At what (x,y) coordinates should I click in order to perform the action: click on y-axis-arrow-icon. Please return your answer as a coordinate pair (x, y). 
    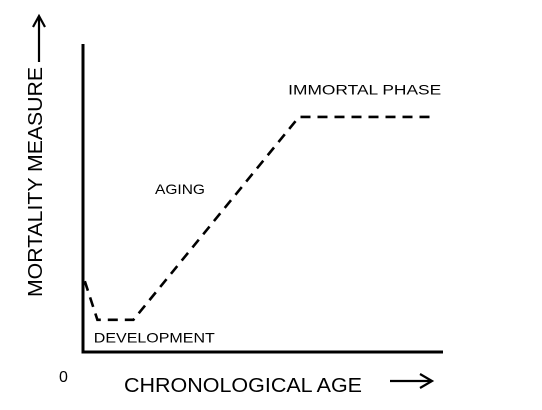
    Looking at the image, I should click on (39, 37).